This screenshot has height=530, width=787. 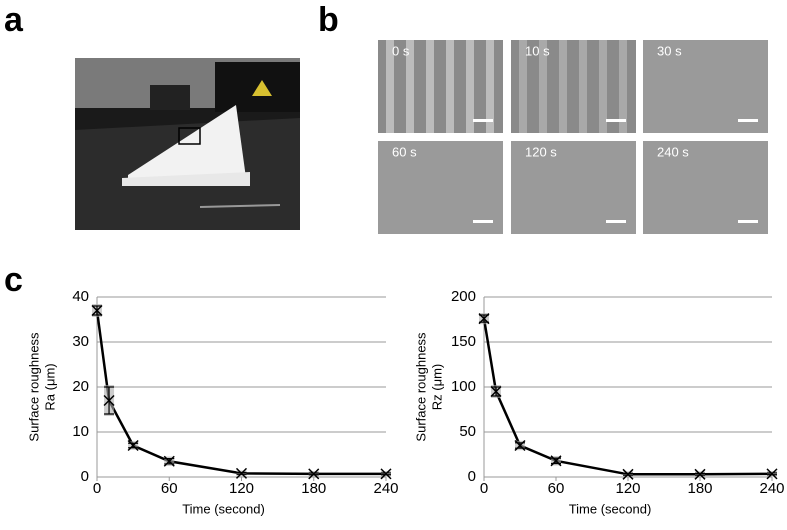 What do you see at coordinates (467, 431) in the screenshot?
I see `y-tick-label: 50` at bounding box center [467, 431].